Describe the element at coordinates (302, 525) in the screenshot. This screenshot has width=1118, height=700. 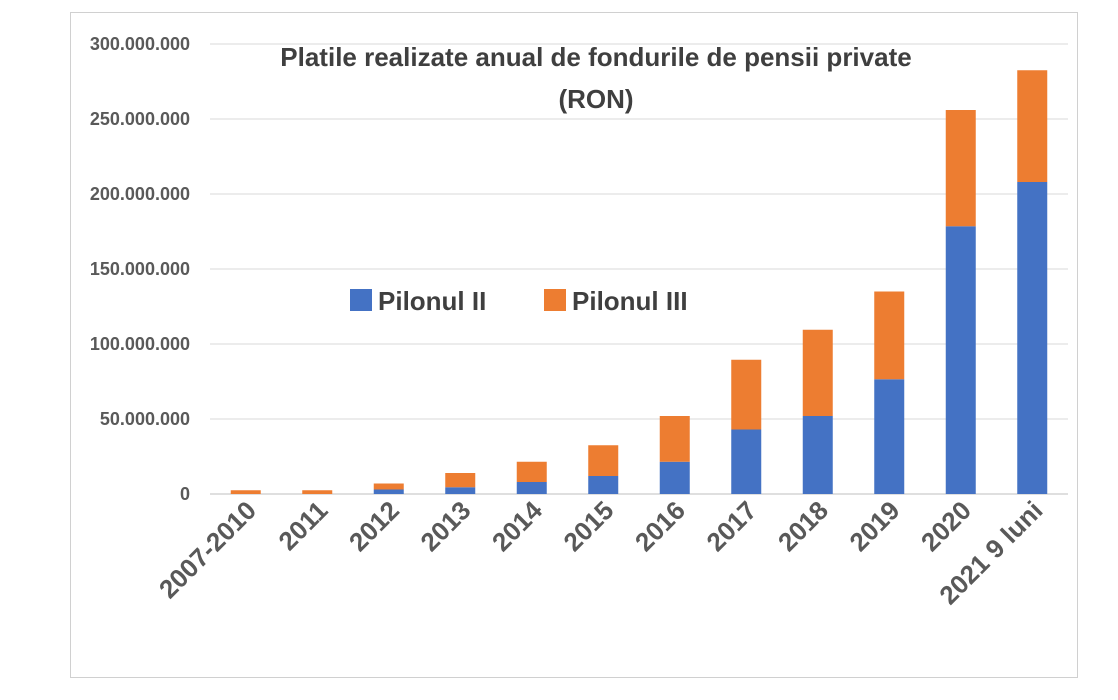
I see `x-tick-label: 2011` at that location.